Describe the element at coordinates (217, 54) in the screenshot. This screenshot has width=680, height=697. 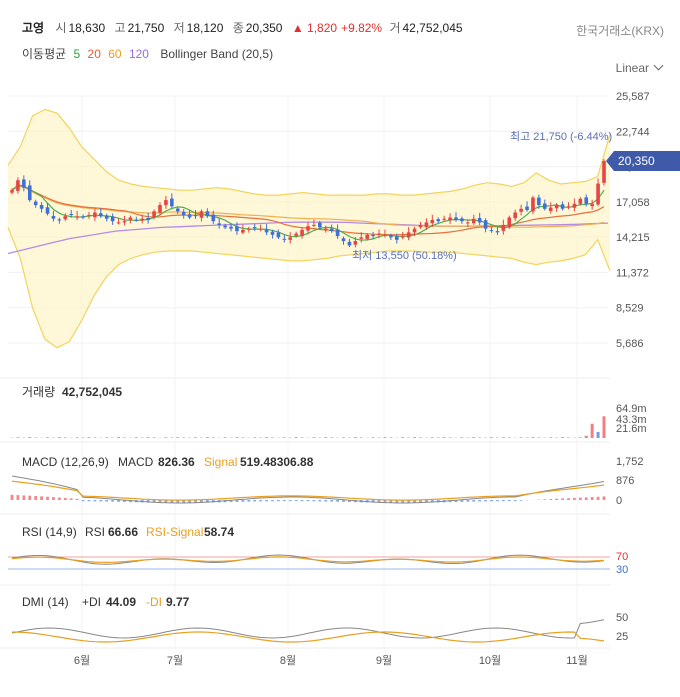
I see `bollinger-label: Bollinger Band (20,5)` at that location.